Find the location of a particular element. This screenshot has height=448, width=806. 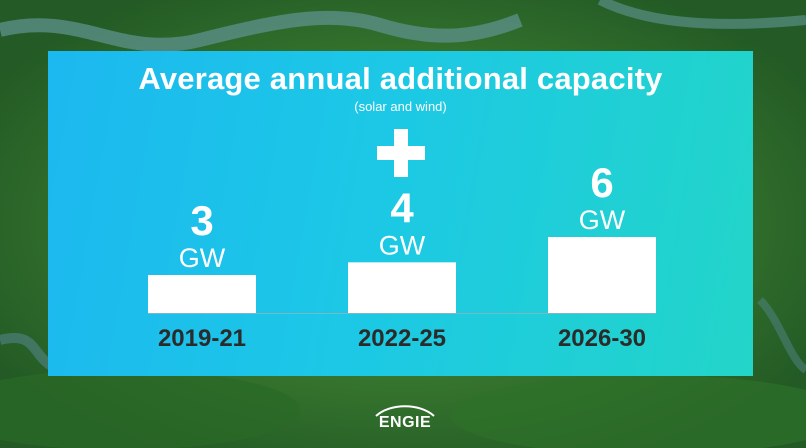

engie-logo: ENGIE is located at coordinates (405, 418).